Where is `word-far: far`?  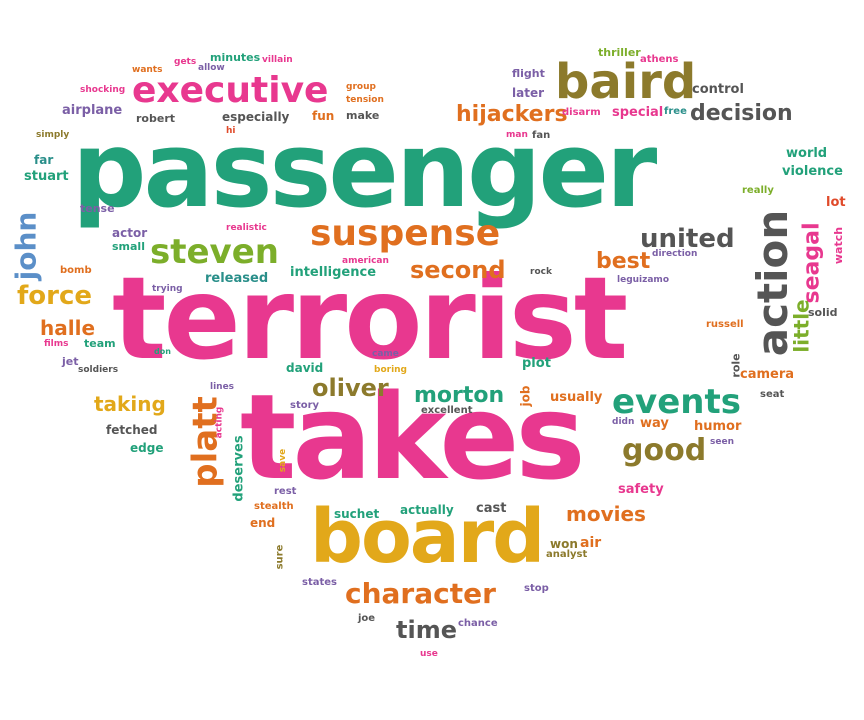
word-far: far is located at coordinates (44, 160).